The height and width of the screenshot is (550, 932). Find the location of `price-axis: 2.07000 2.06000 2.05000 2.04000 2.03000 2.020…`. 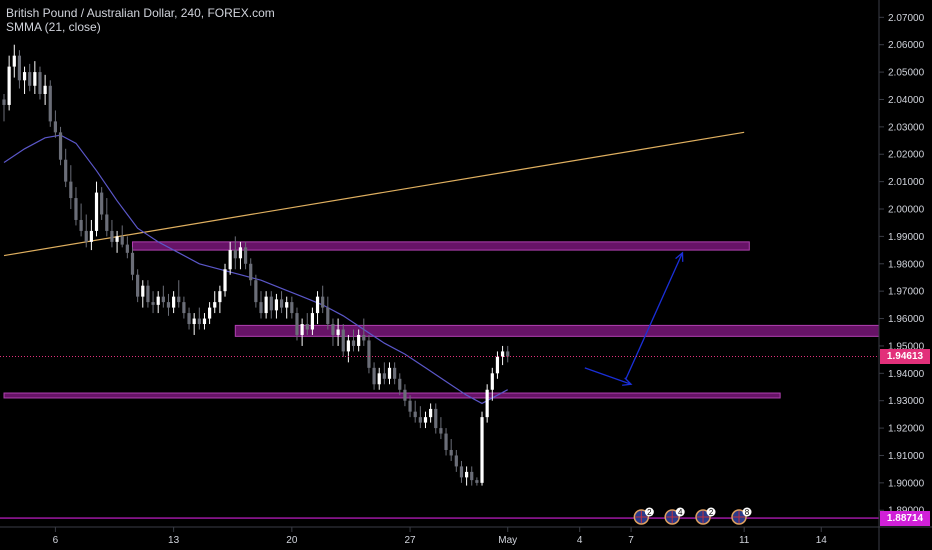

price-axis: 2.07000 2.06000 2.05000 2.04000 2.03000 2.020… is located at coordinates (902, 265).